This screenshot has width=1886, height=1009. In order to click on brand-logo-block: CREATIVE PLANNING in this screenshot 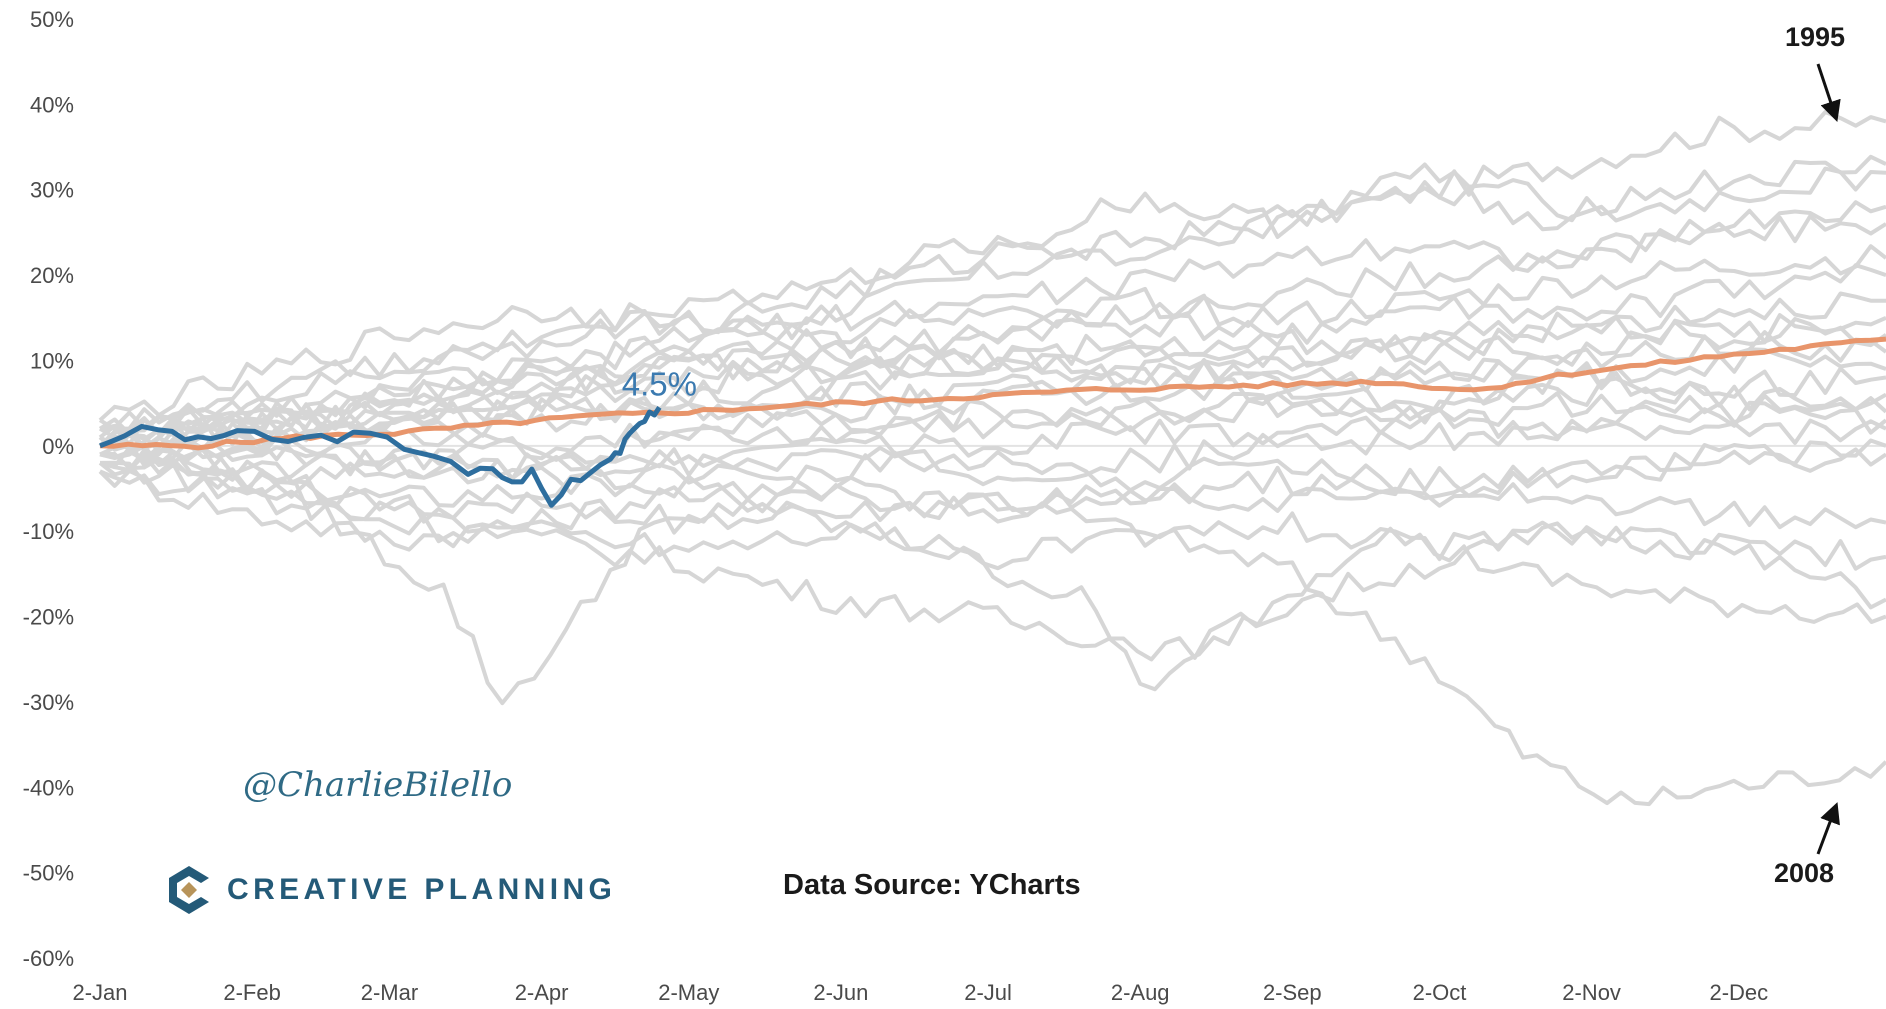, I will do `click(390, 890)`.